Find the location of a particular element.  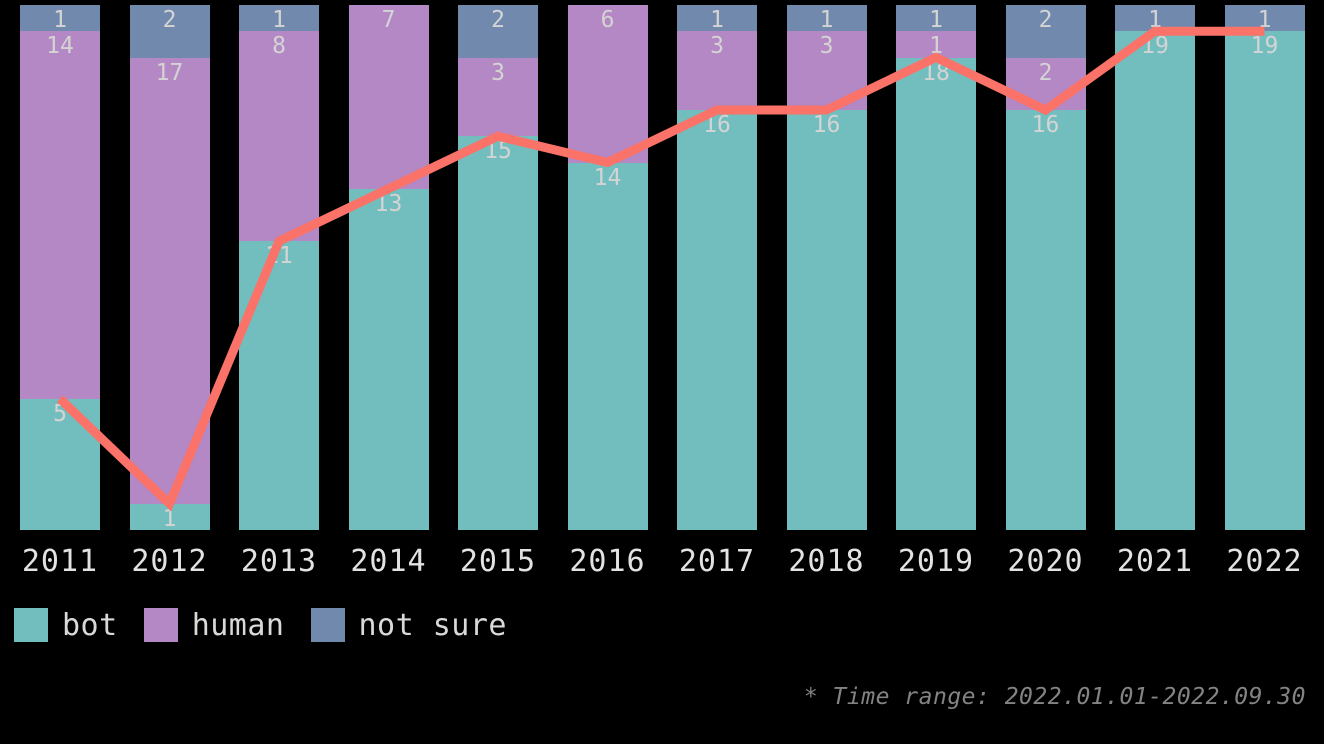

legend-item-human: human is located at coordinates (214, 625).